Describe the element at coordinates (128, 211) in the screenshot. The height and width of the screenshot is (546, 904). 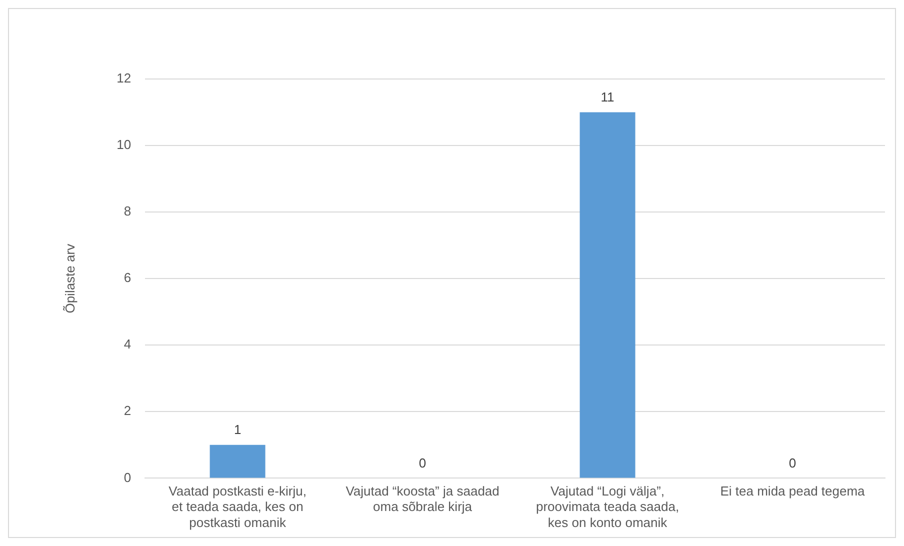
I see `y-tick-label: 8` at that location.